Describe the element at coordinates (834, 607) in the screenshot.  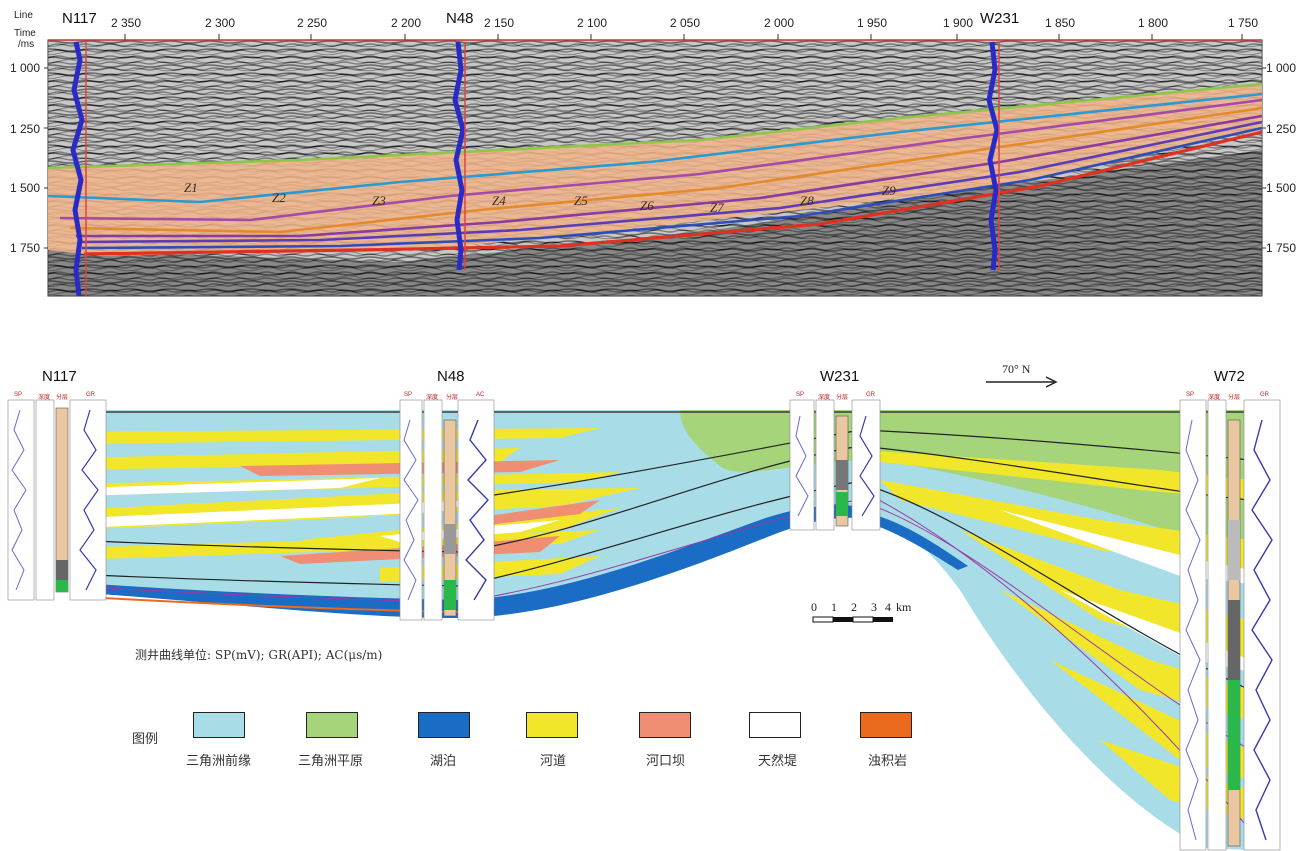
I see `scale-tick: 1` at that location.